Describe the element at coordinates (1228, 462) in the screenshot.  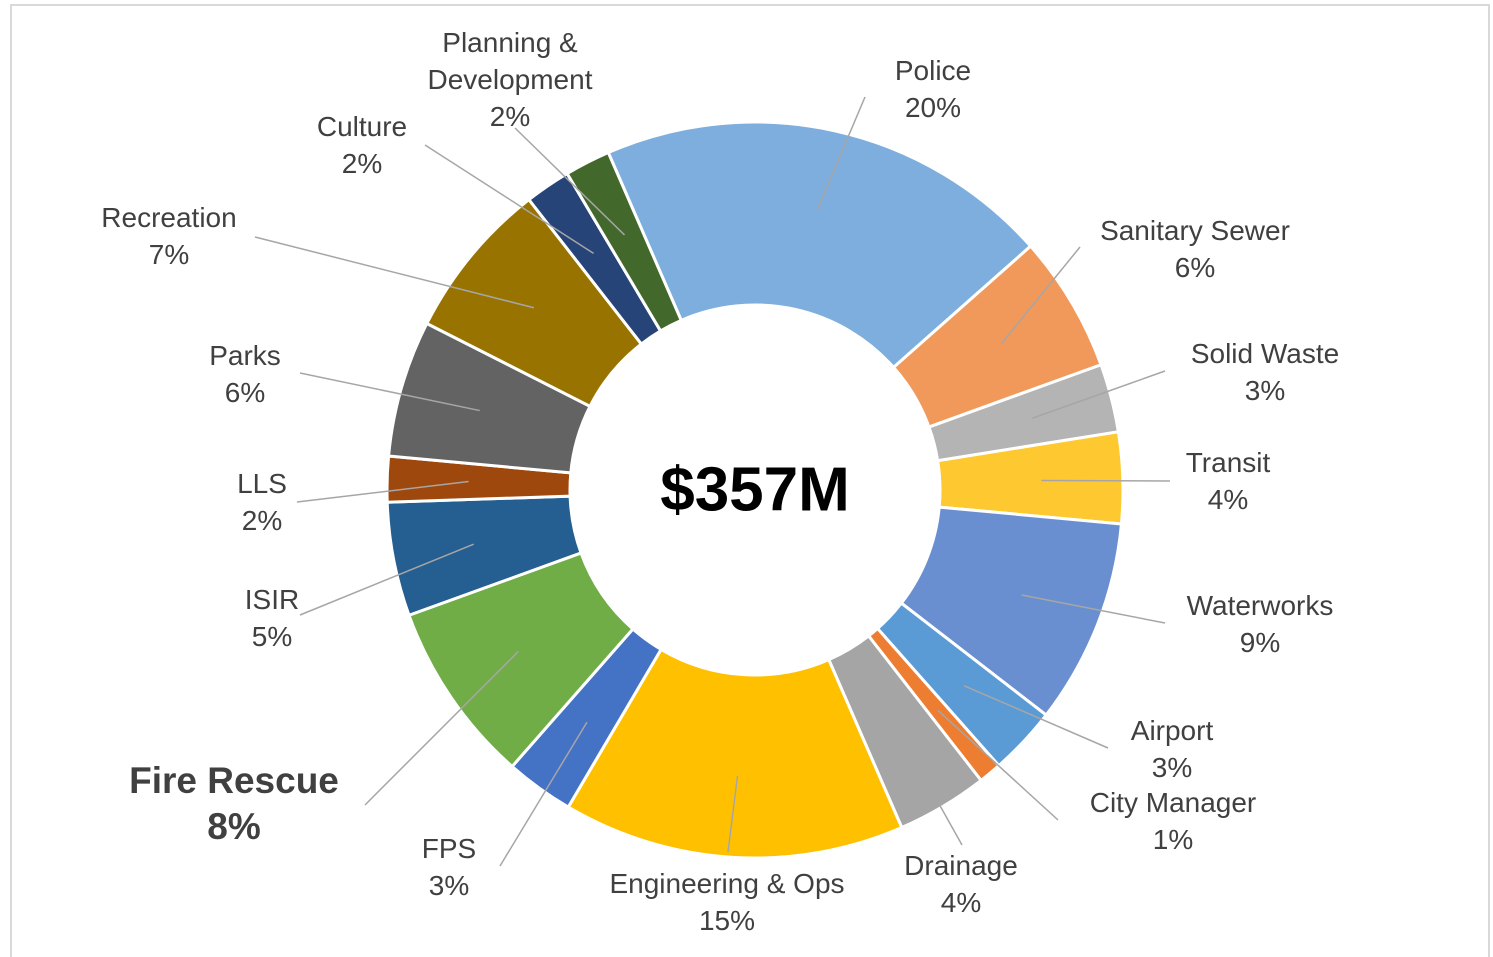
I see `category-name: Transit` at that location.